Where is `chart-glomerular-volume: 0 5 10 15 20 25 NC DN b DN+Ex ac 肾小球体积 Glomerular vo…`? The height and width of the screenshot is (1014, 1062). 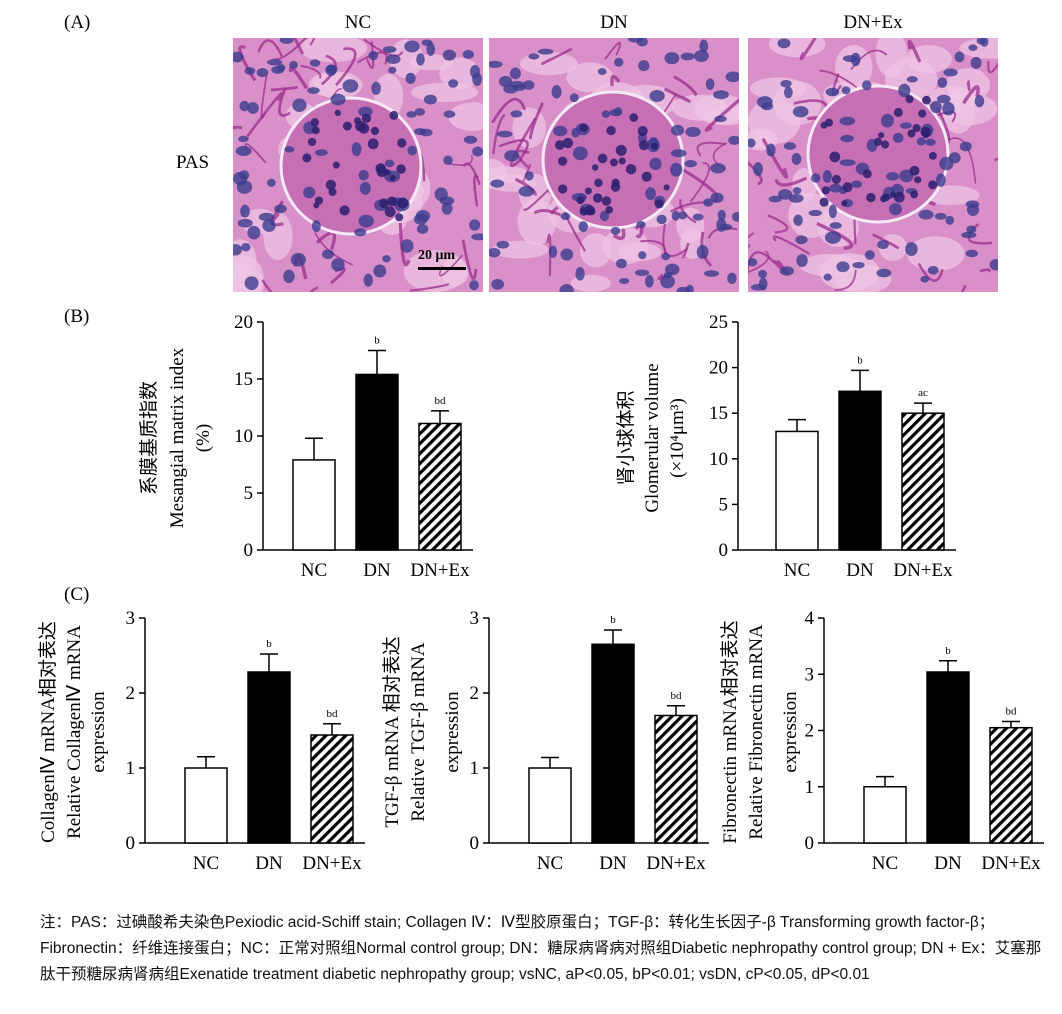
chart-glomerular-volume: 0 5 10 15 20 25 NC DN b DN+Ex ac 肾小球体积 Glomerular vo… is located at coordinates (785, 446).